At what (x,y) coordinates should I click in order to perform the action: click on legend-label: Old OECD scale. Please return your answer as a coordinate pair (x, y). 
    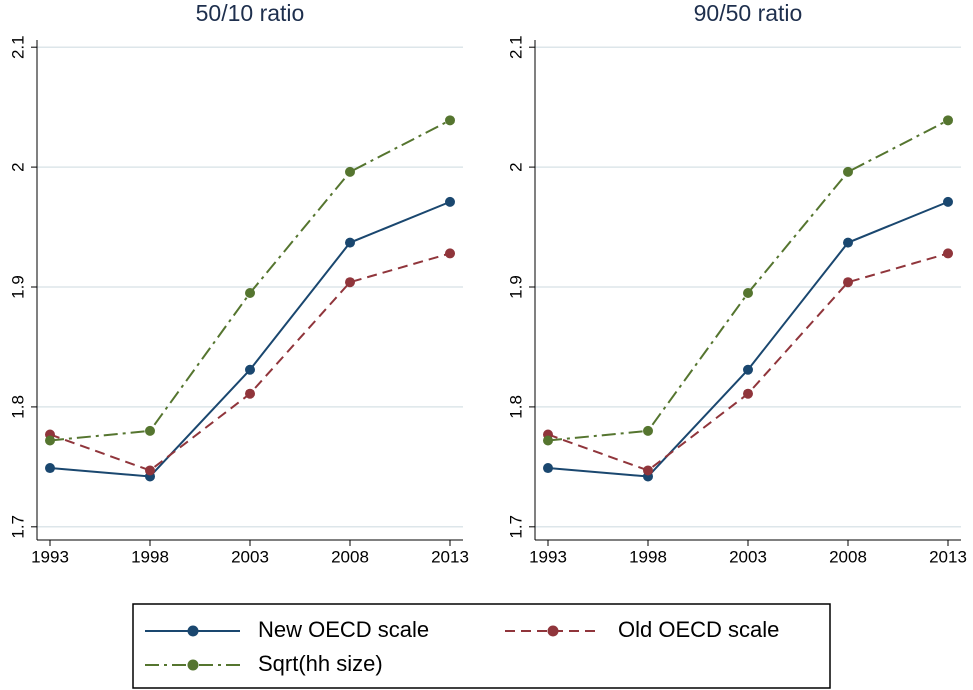
    Looking at the image, I should click on (698, 629).